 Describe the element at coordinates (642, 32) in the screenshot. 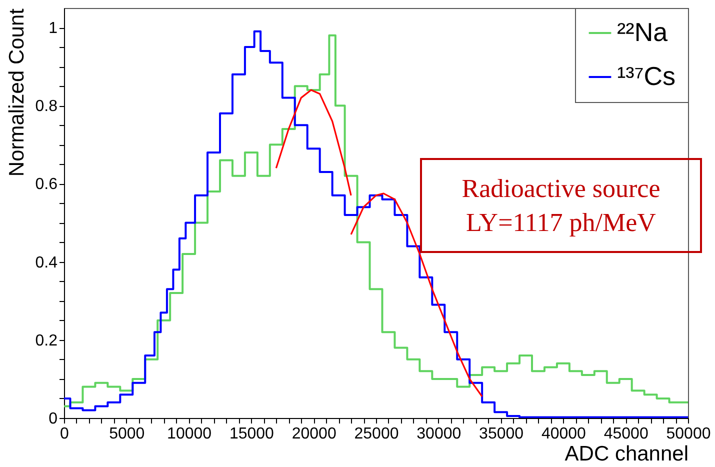

I see `legend-label: ²²Na` at that location.